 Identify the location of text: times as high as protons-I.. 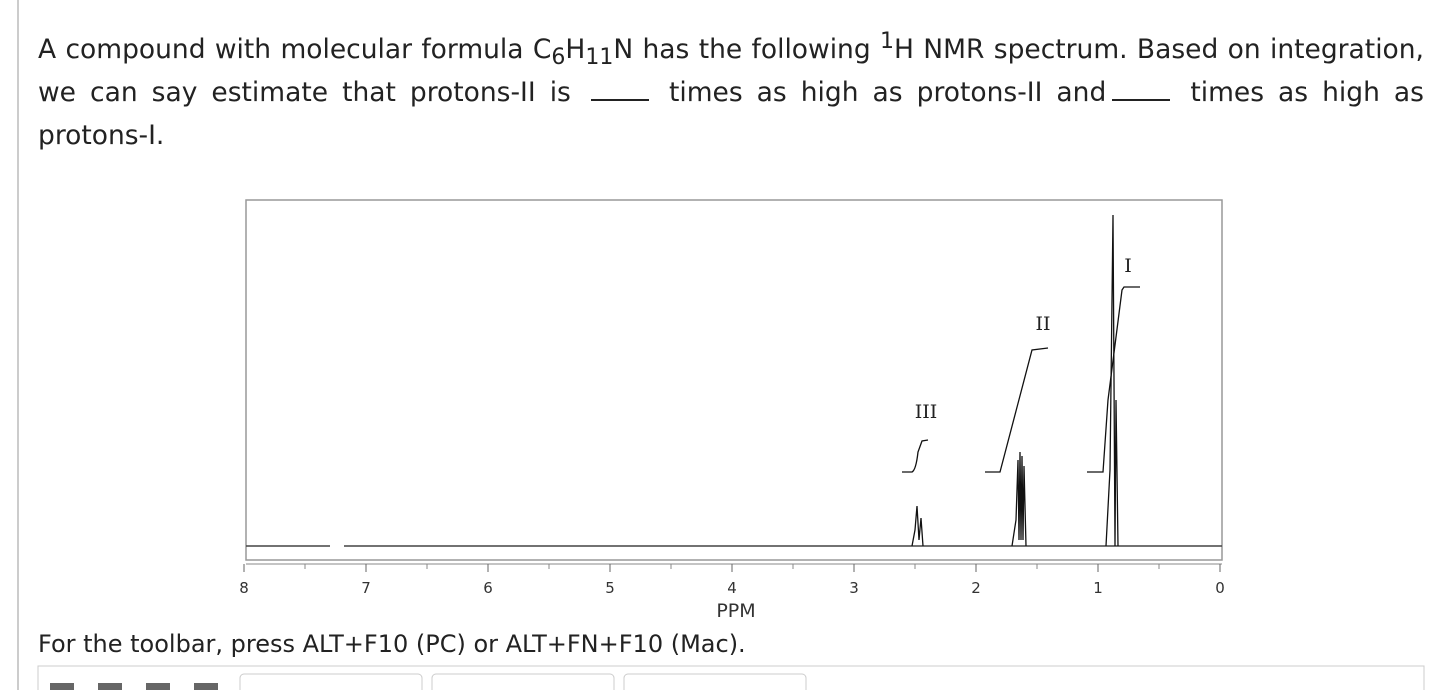
(731, 114).